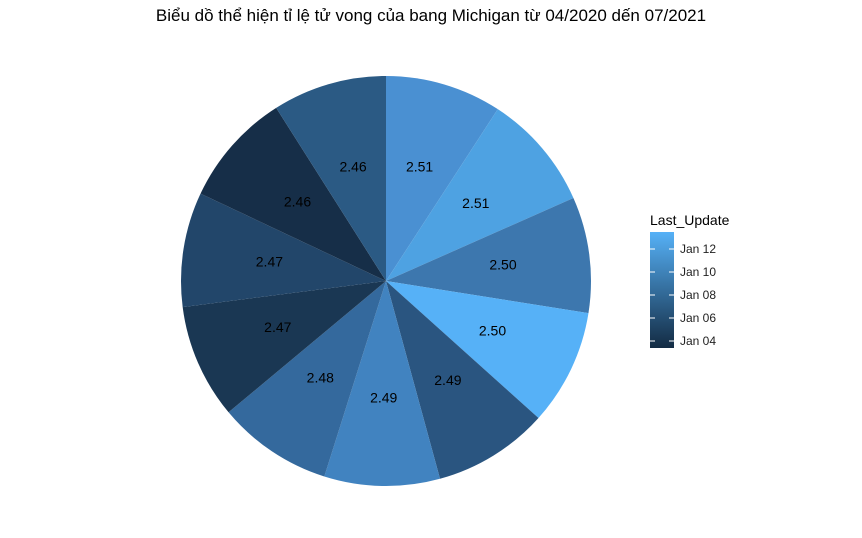 This screenshot has width=862, height=538. Describe the element at coordinates (698, 295) in the screenshot. I see `legend-tick-label: Jan 08` at that location.